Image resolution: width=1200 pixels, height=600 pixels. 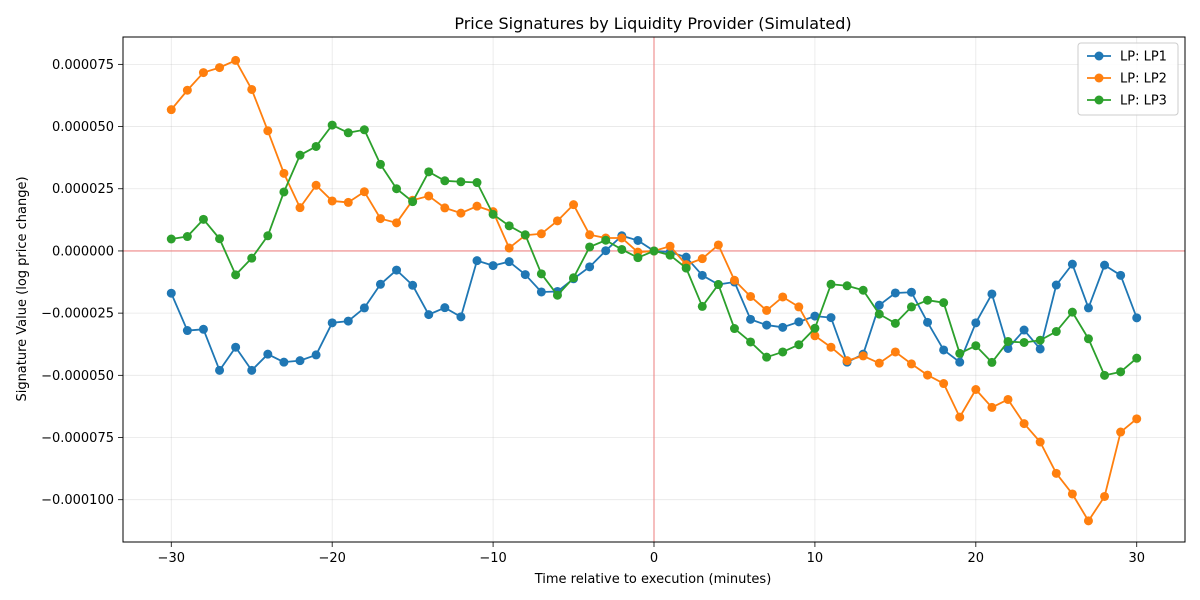 I want to click on legend-label: LP: LP1, so click(x=1143, y=57).